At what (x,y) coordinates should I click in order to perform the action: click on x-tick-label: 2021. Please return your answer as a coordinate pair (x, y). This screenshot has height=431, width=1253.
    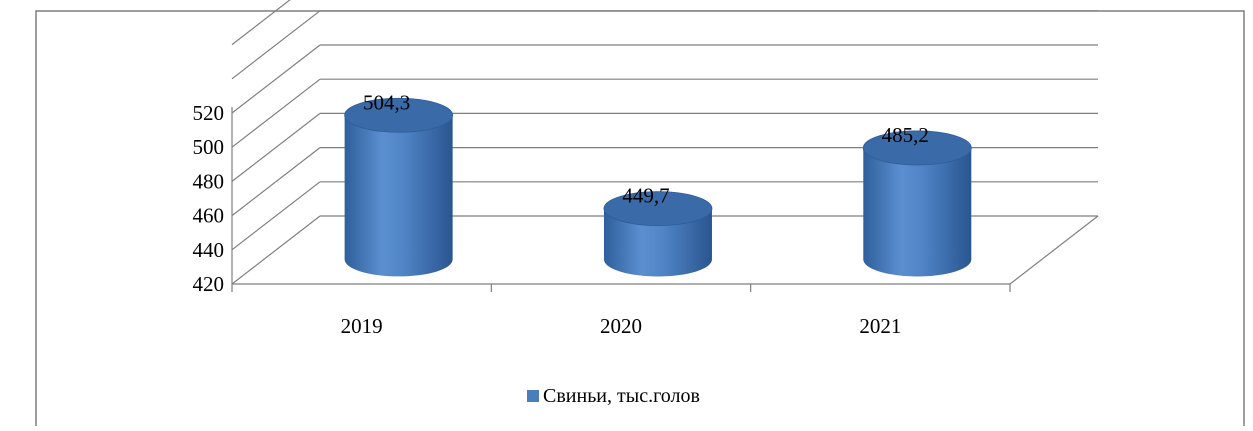
    Looking at the image, I should click on (880, 326).